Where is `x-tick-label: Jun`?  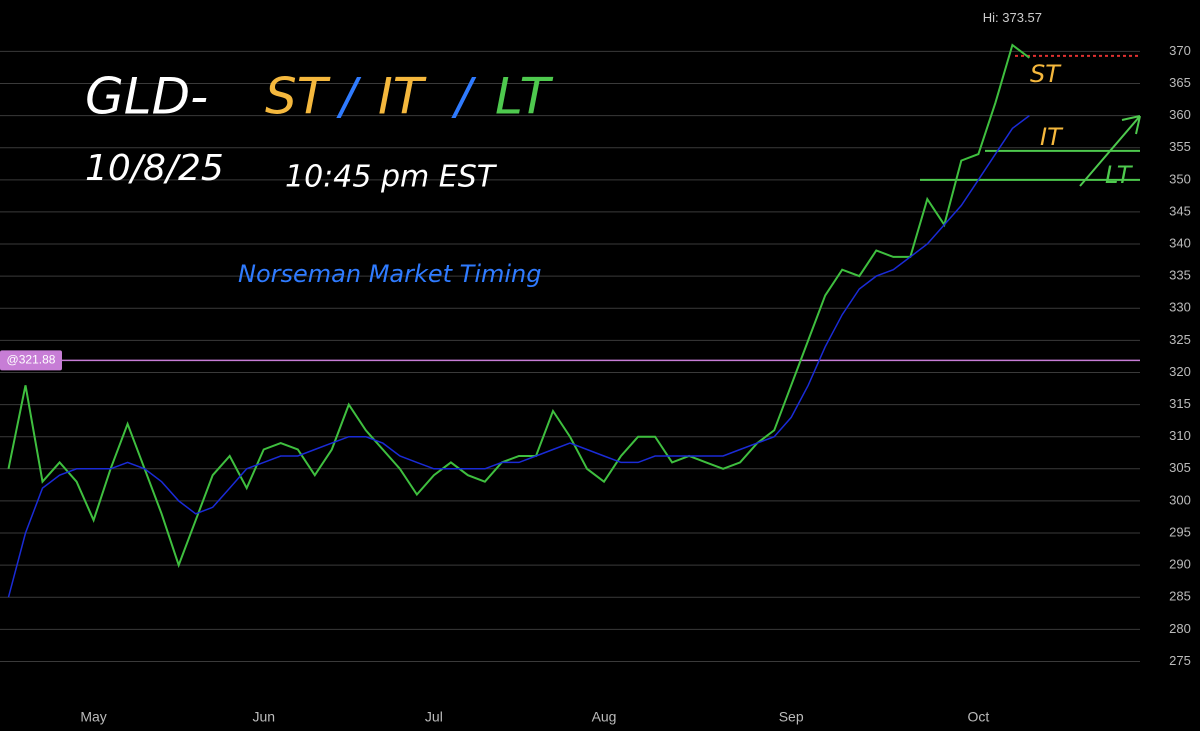
x-tick-label: Jun is located at coordinates (263, 717).